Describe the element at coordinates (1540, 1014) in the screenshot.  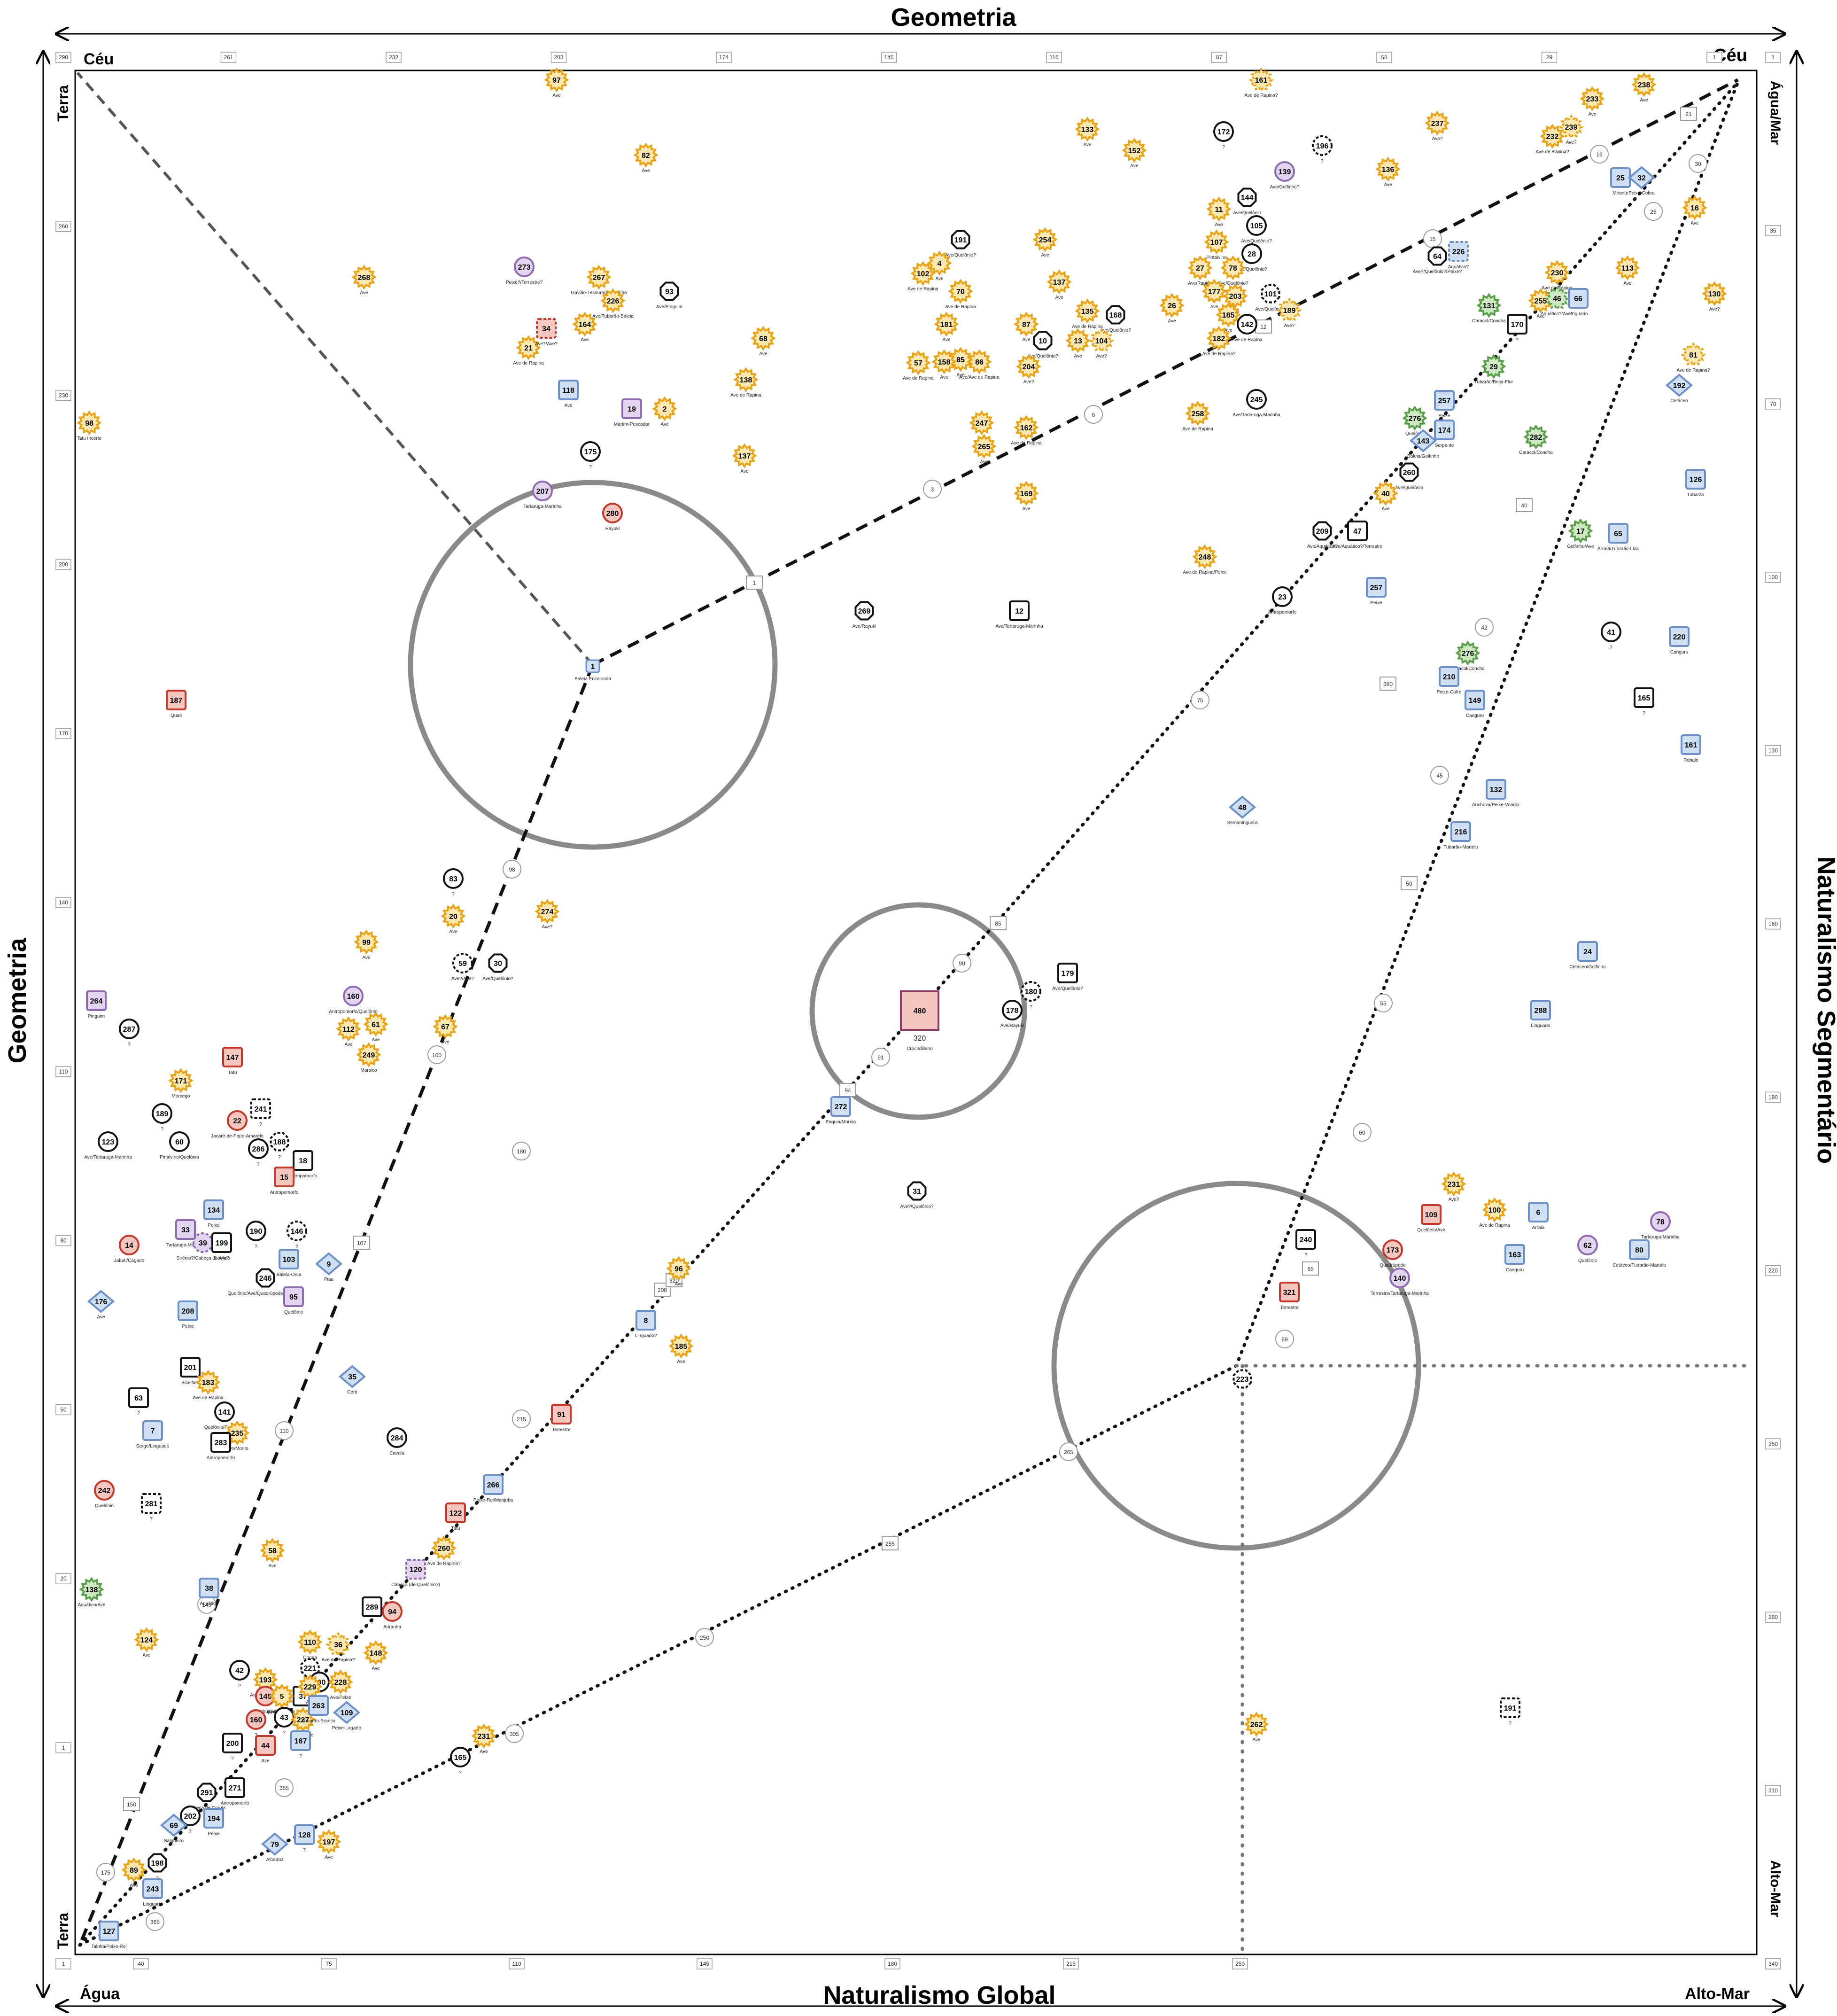
I see `artifact-node: 288 Linguado` at that location.